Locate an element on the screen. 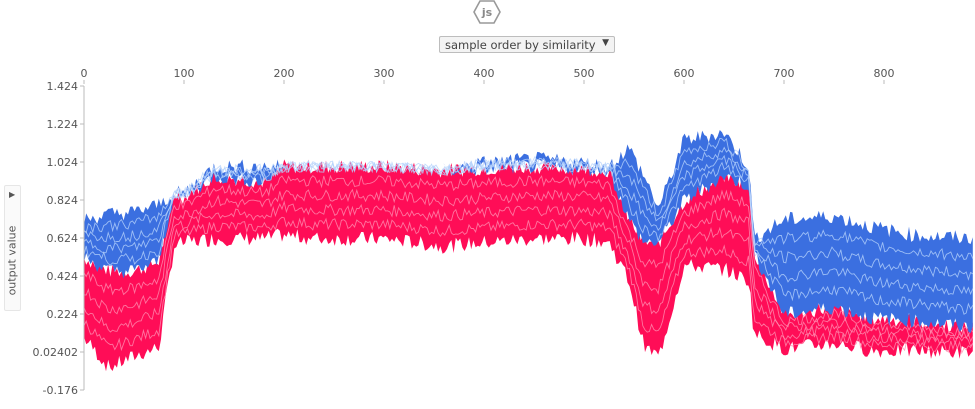 The width and height of the screenshot is (975, 409). output-value-select: ▶ output value is located at coordinates (12, 248).